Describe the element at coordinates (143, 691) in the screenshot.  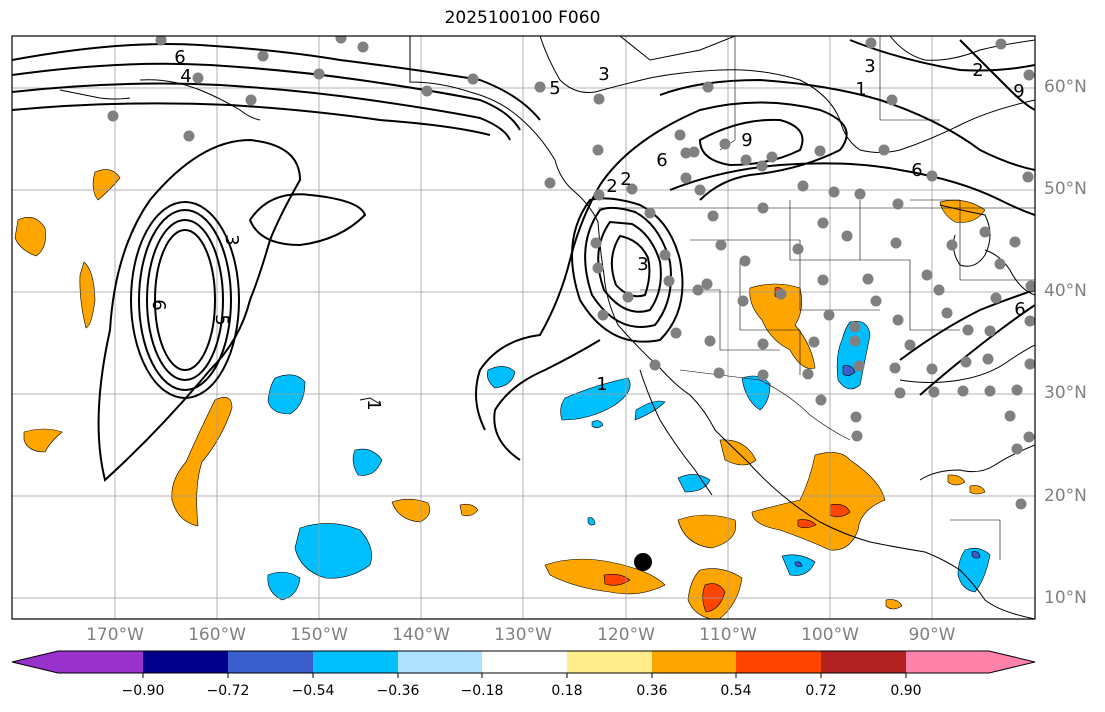
I see `colorbar-tick-label: −0.90` at that location.